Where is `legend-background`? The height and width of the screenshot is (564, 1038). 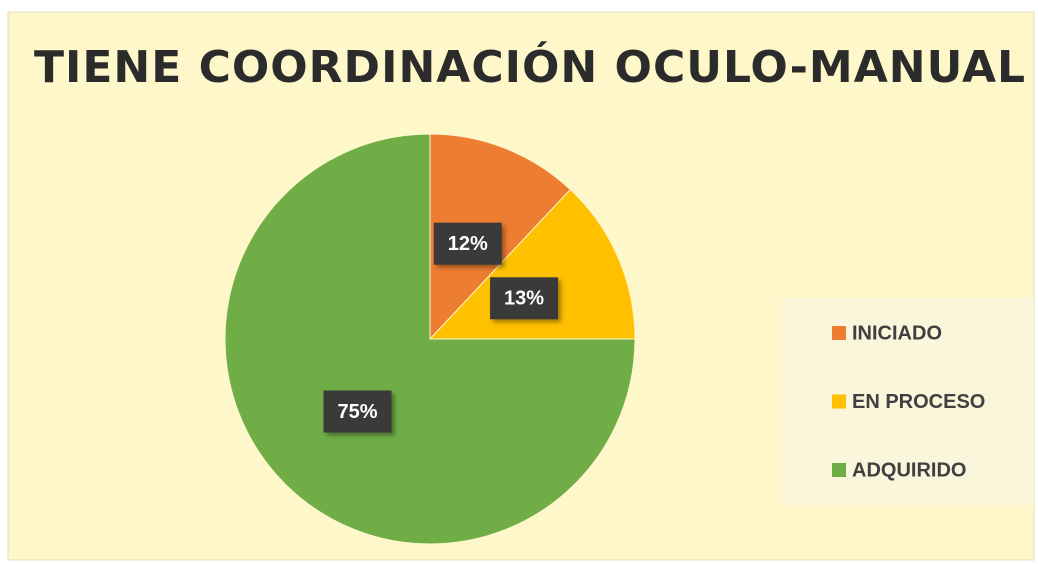 legend-background is located at coordinates (908, 401).